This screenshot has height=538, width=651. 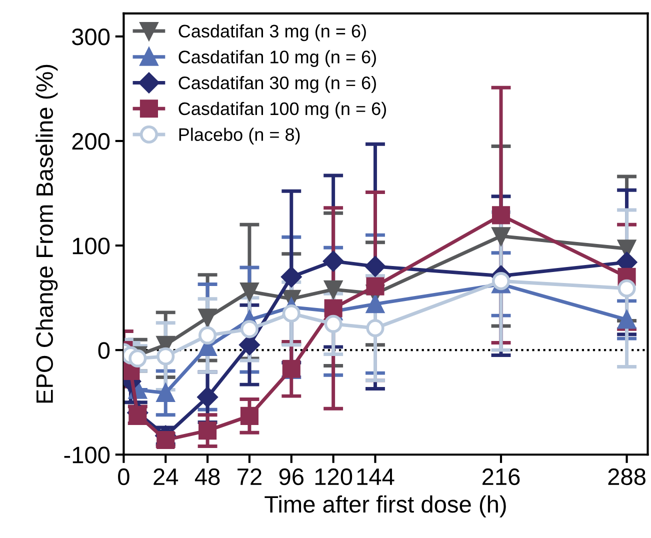 I want to click on x-tick-label: 72, so click(x=250, y=476).